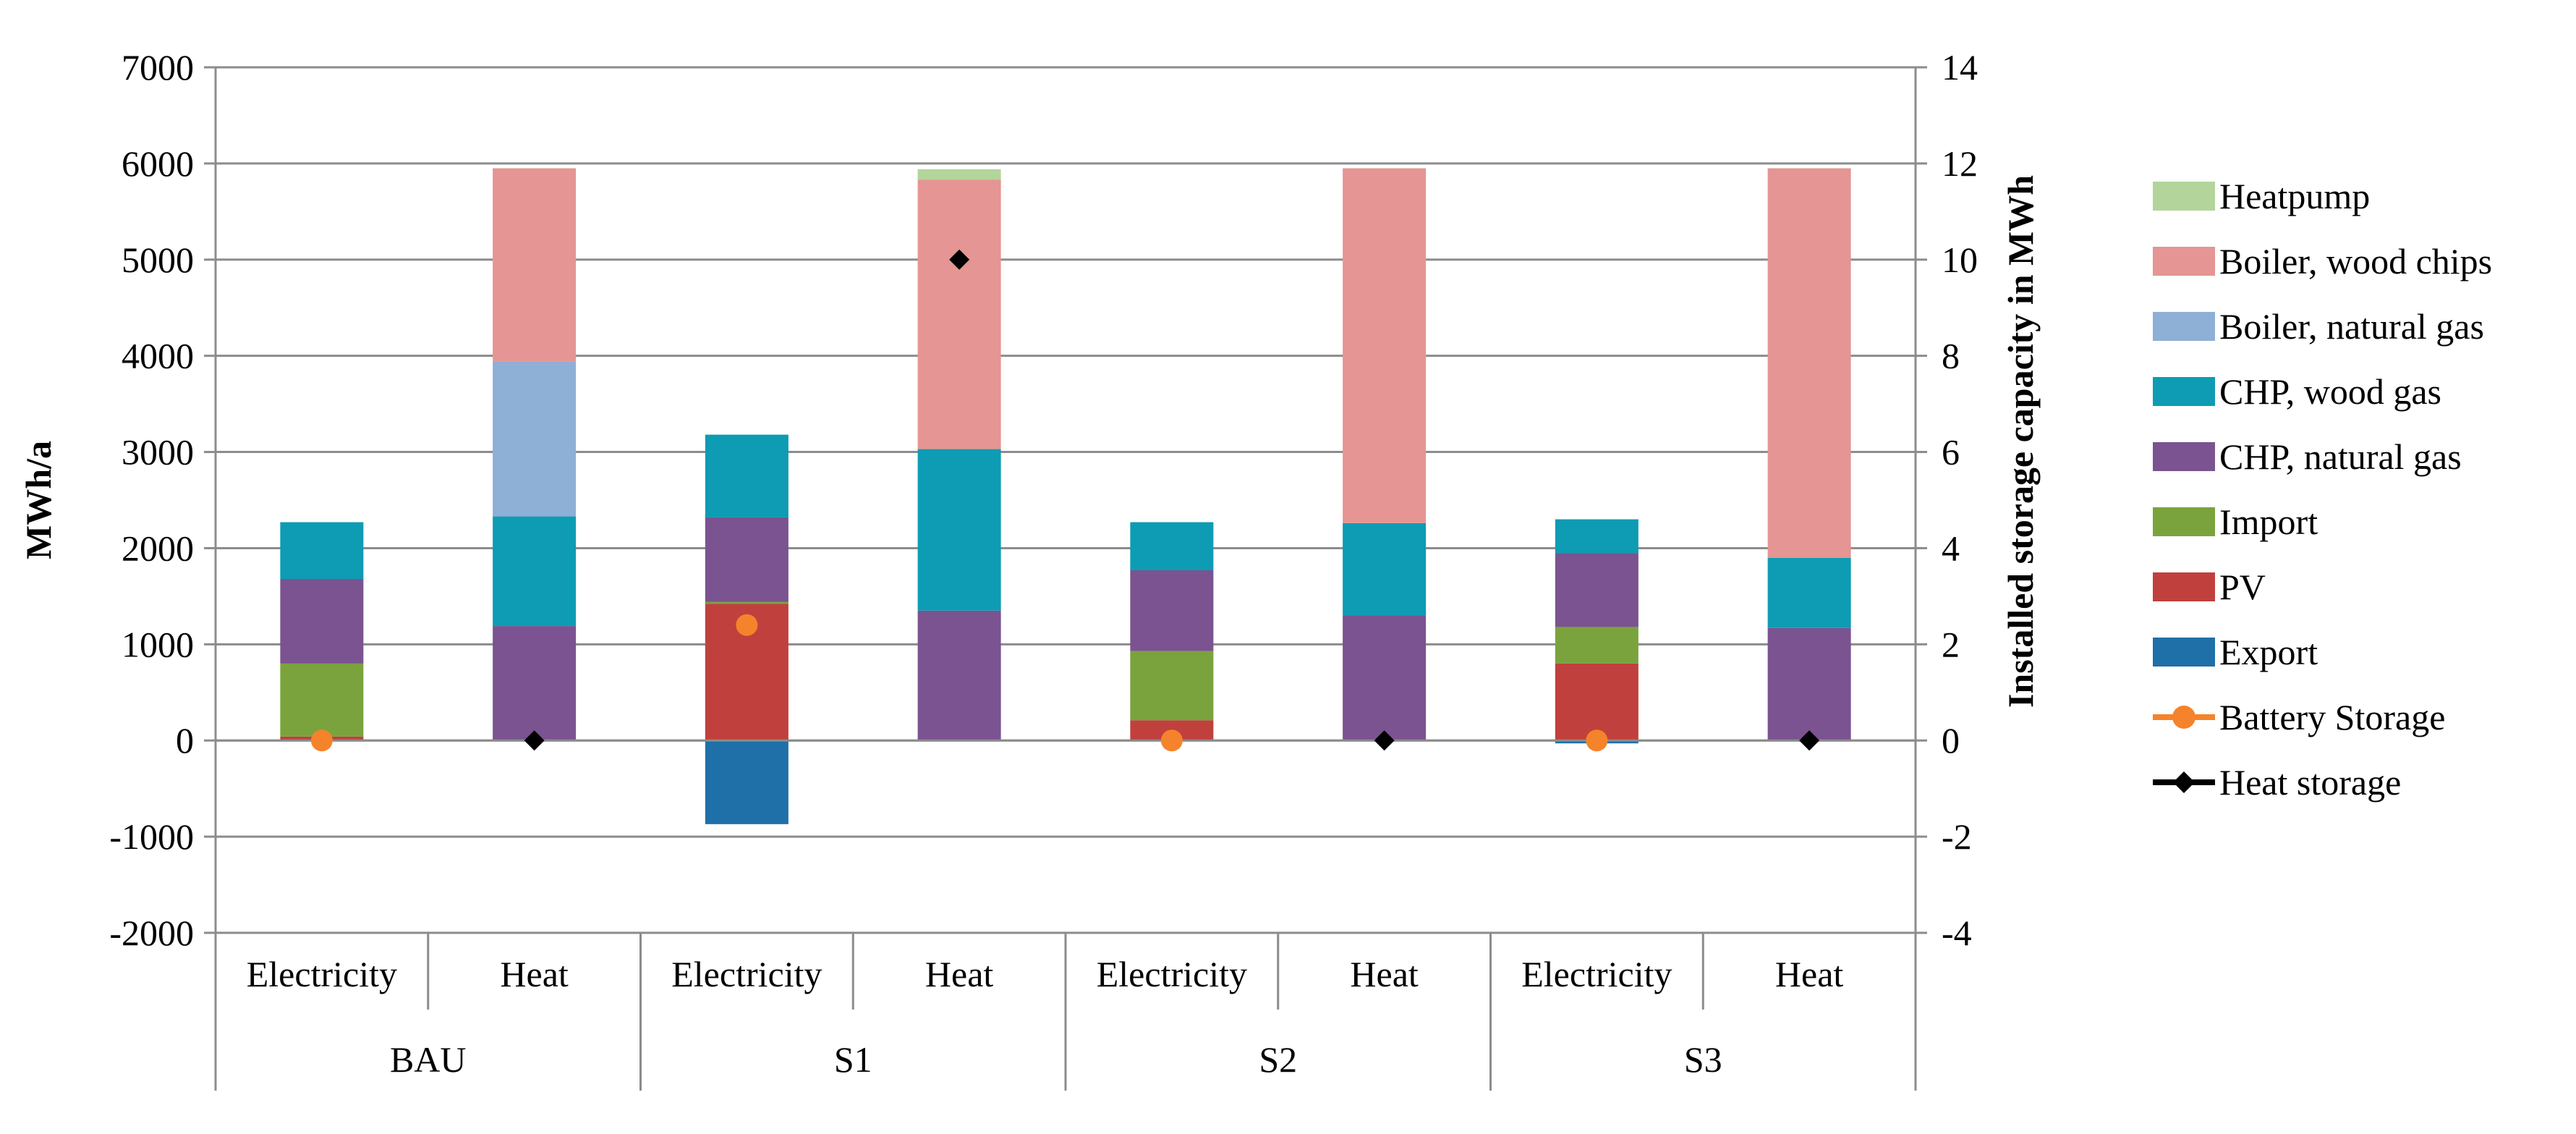 Image resolution: width=2576 pixels, height=1134 pixels. What do you see at coordinates (2310, 782) in the screenshot?
I see `legend-label: Heat storage` at bounding box center [2310, 782].